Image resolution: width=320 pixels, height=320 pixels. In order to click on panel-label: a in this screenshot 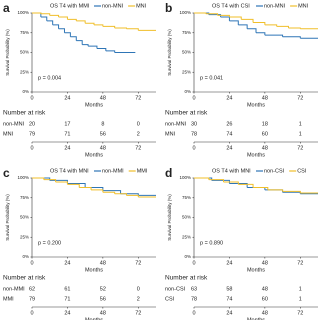, I will do `click(6, 8)`.